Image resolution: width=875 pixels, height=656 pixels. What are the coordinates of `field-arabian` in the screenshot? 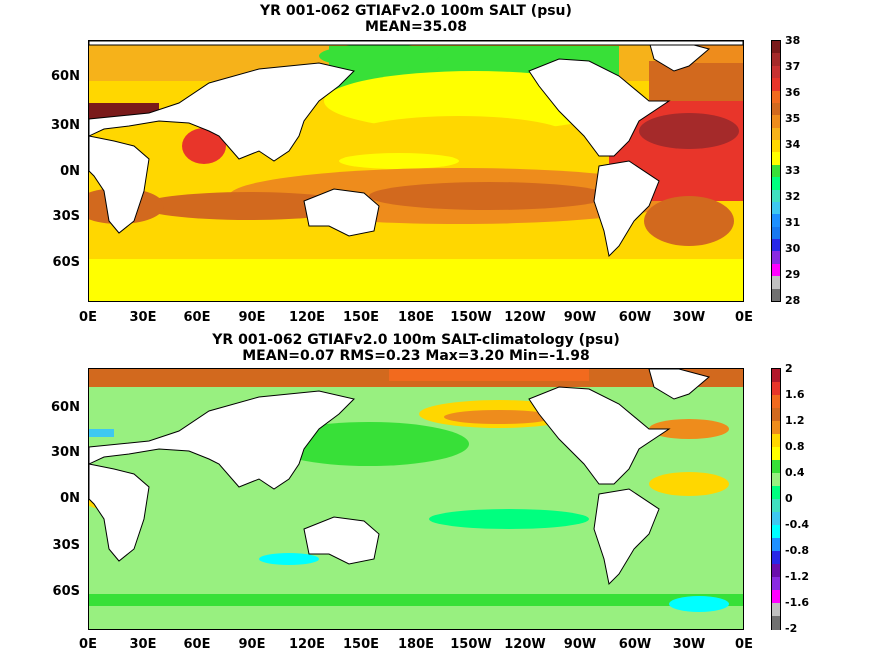 It's located at (204, 146).